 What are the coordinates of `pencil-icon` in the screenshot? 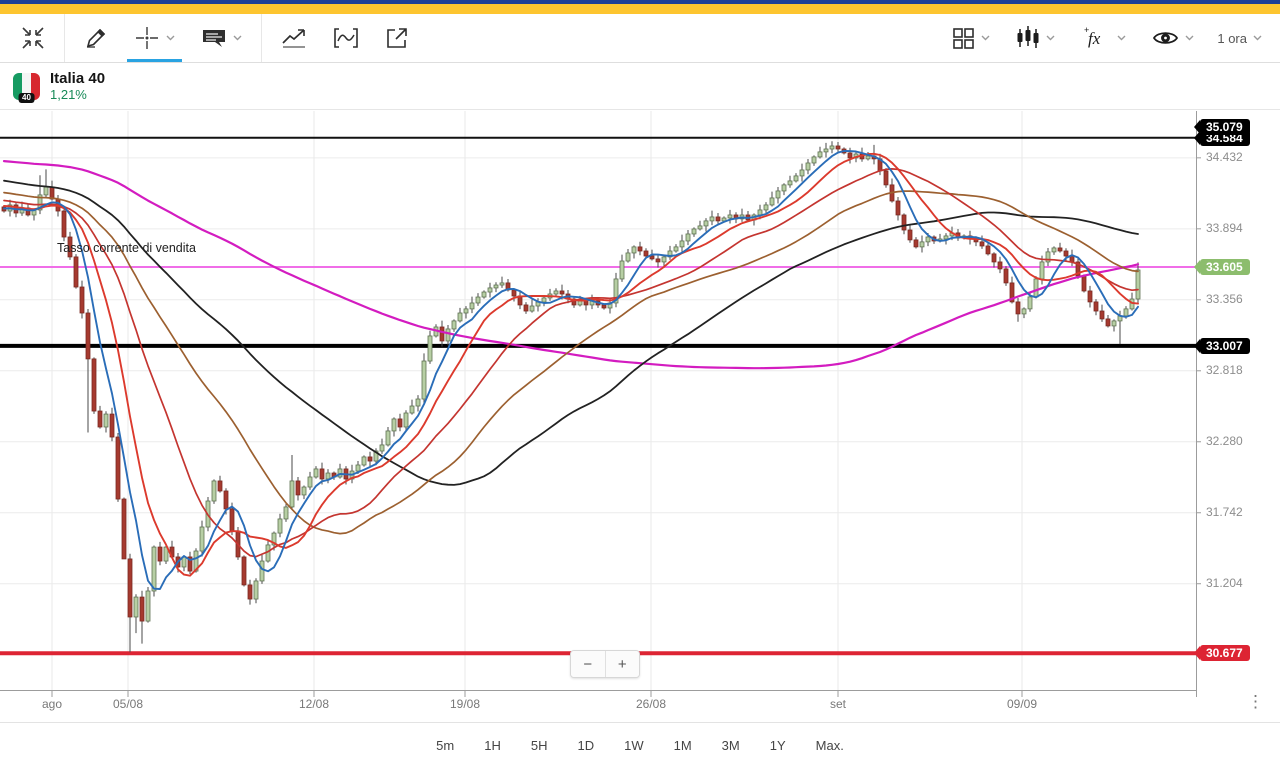 It's located at (96, 38).